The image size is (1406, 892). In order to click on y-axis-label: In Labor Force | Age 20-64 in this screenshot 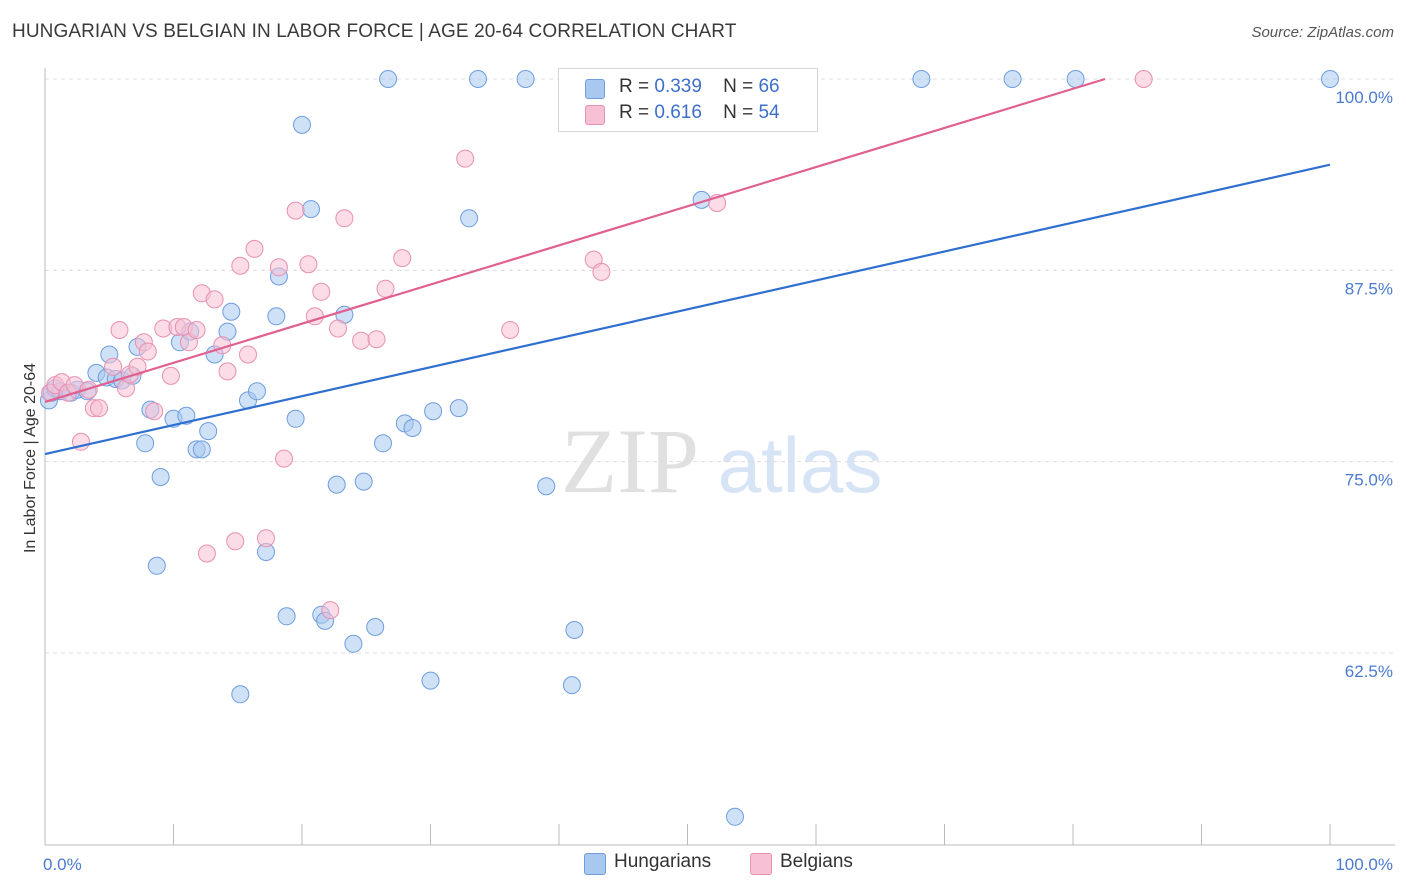, I will do `click(30, 458)`.